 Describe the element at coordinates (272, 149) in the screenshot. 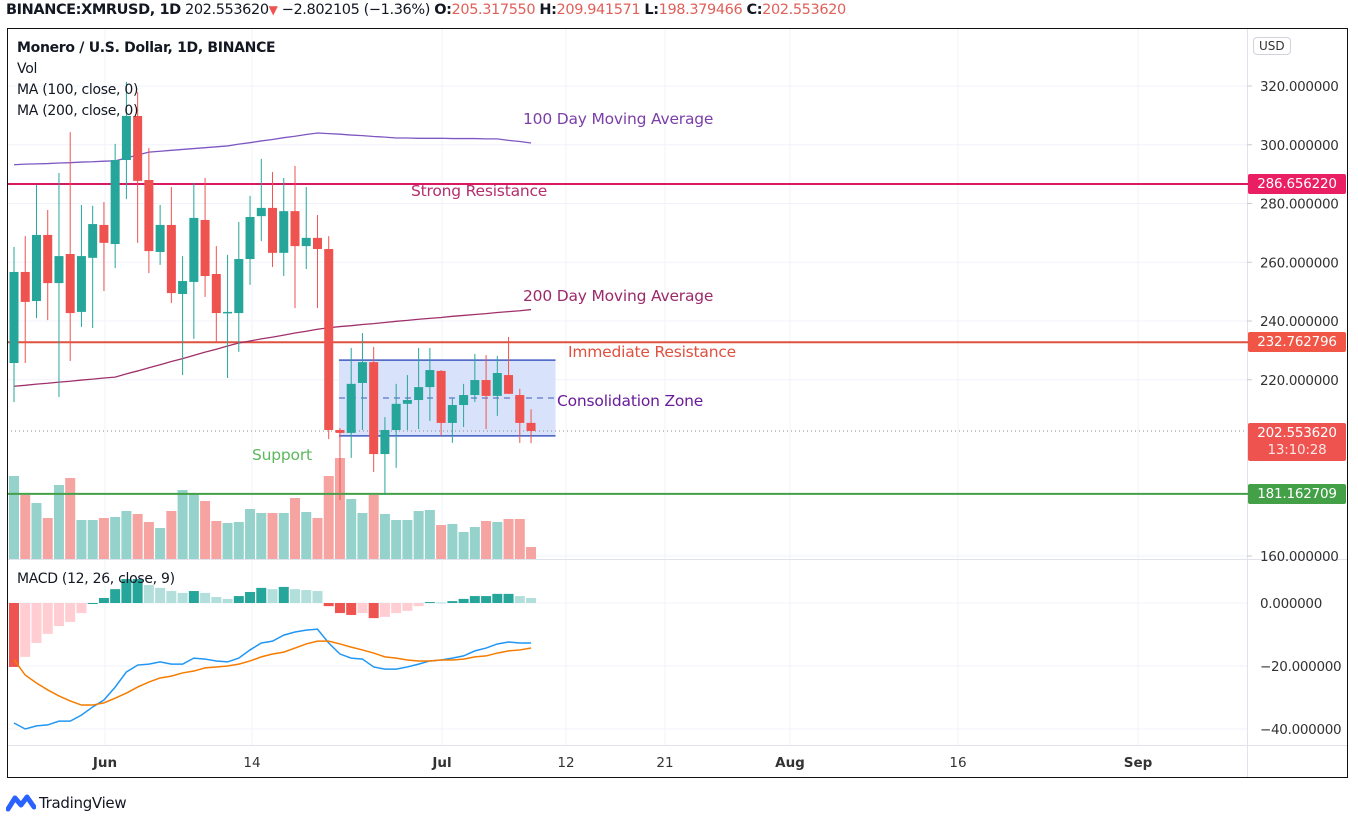

I see `ma100-line` at that location.